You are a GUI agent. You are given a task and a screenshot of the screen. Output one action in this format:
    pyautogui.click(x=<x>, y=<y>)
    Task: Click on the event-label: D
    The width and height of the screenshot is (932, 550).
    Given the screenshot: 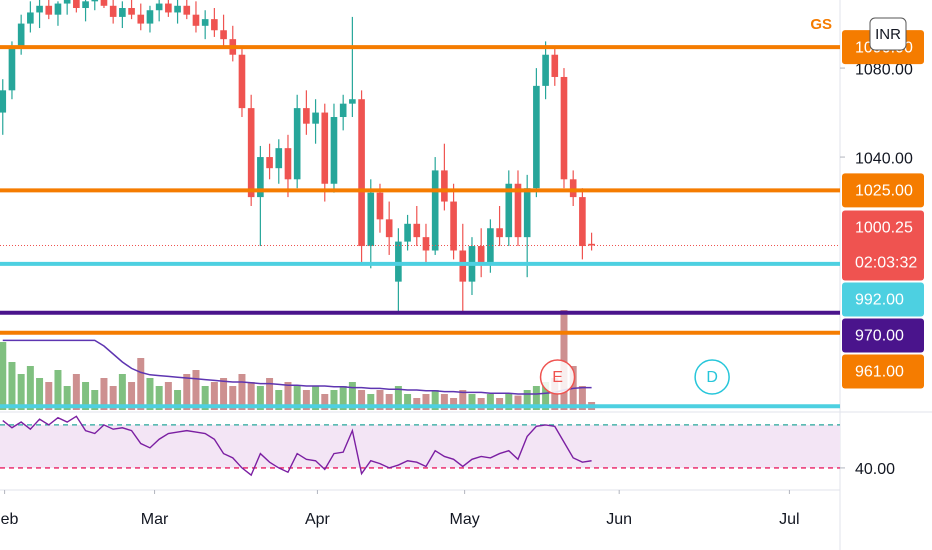 What is the action you would take?
    pyautogui.click(x=712, y=377)
    